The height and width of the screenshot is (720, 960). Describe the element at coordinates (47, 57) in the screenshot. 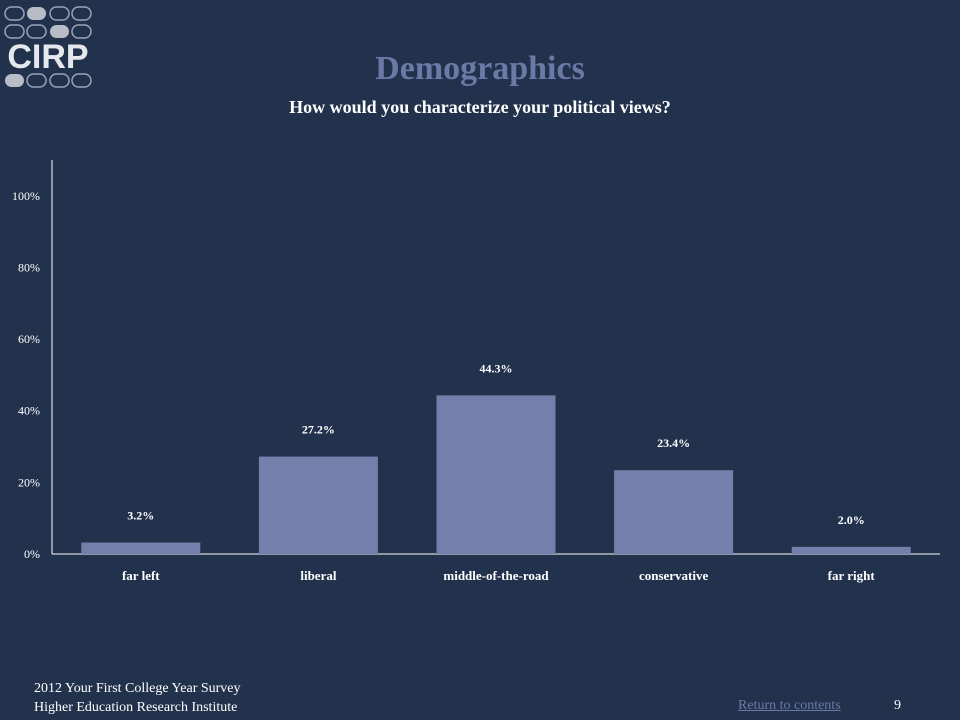

I see `logo-text: CIRP` at that location.